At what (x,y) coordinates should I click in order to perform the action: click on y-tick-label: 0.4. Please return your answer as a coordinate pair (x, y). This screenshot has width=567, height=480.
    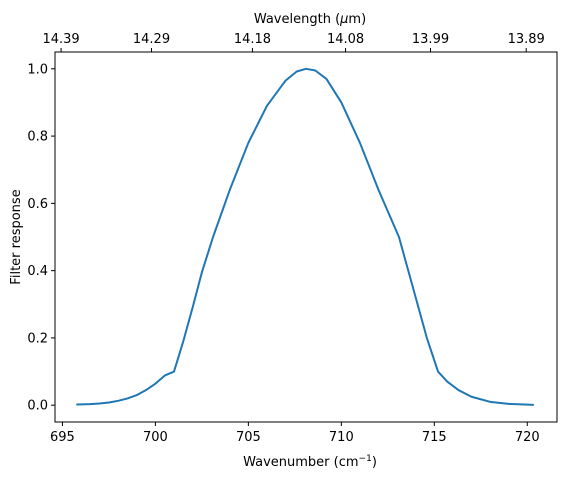
    Looking at the image, I should click on (37, 271).